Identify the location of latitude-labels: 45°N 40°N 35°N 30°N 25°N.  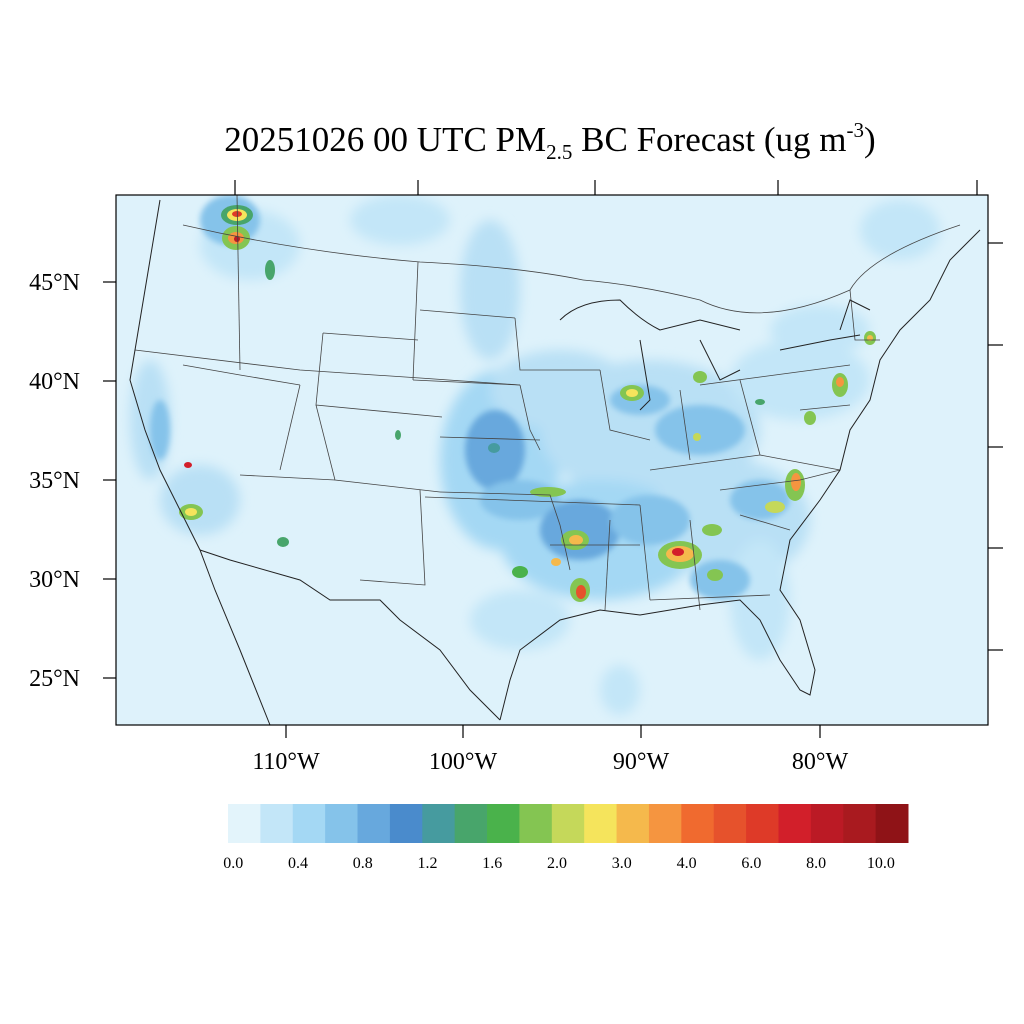
(54, 481).